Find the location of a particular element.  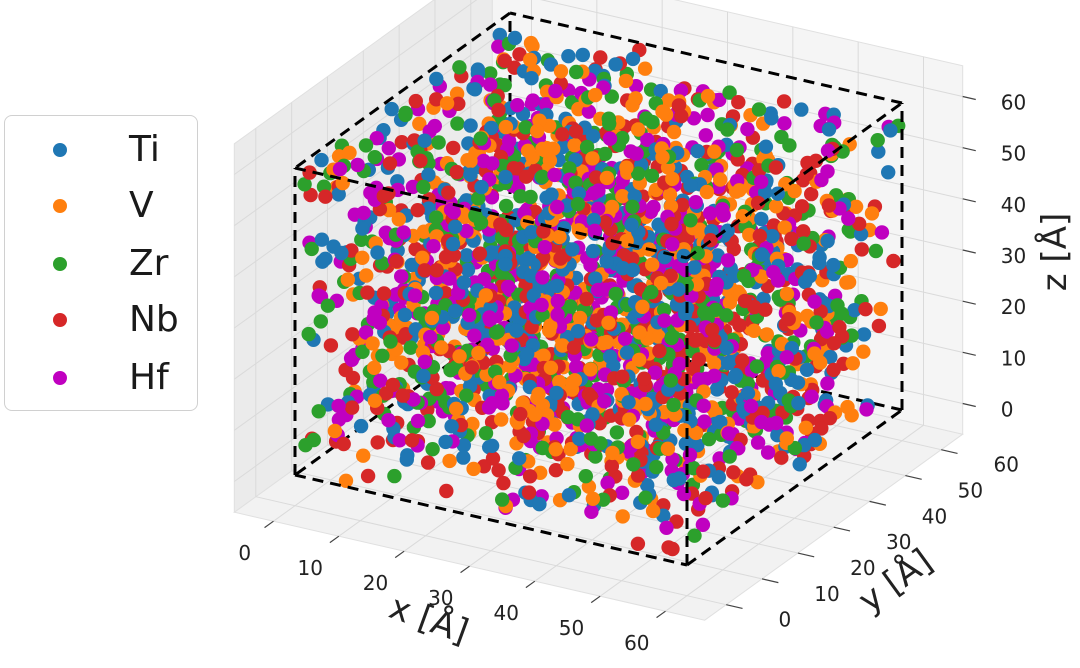

legend-item-nb: Nb is located at coordinates (100, 320).